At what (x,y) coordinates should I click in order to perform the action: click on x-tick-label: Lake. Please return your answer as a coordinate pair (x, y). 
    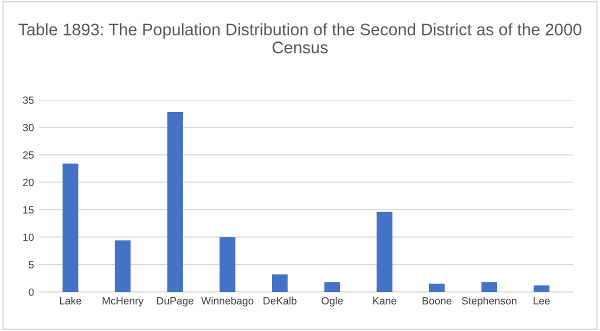
    Looking at the image, I should click on (71, 300).